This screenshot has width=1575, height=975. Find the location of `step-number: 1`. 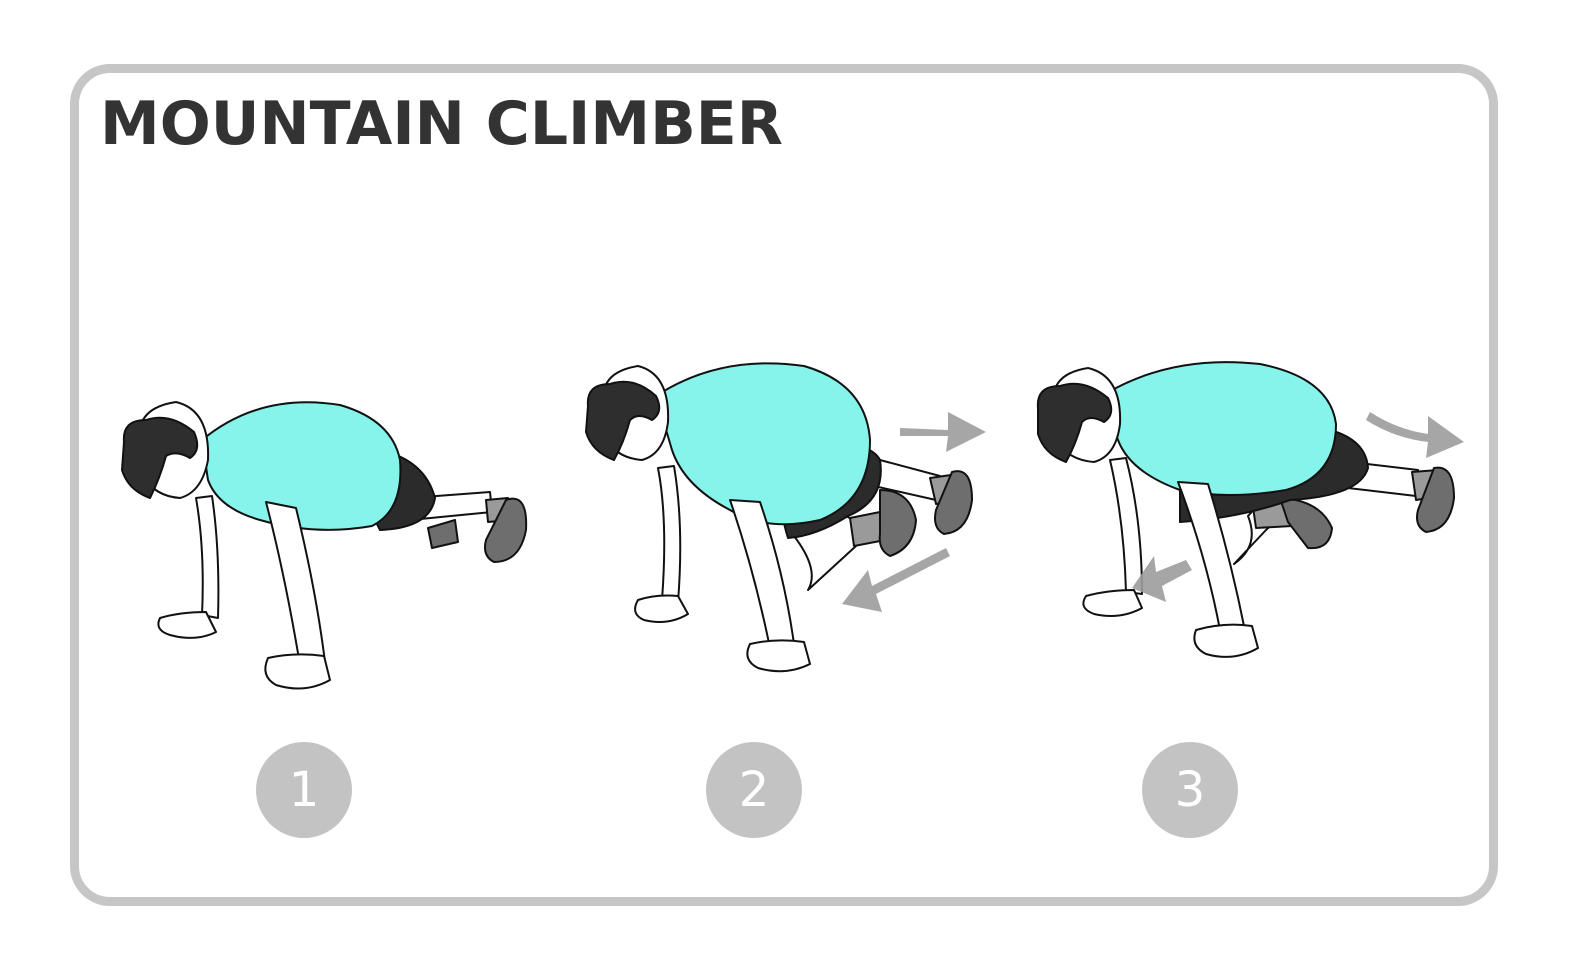

step-number: 1 is located at coordinates (304, 790).